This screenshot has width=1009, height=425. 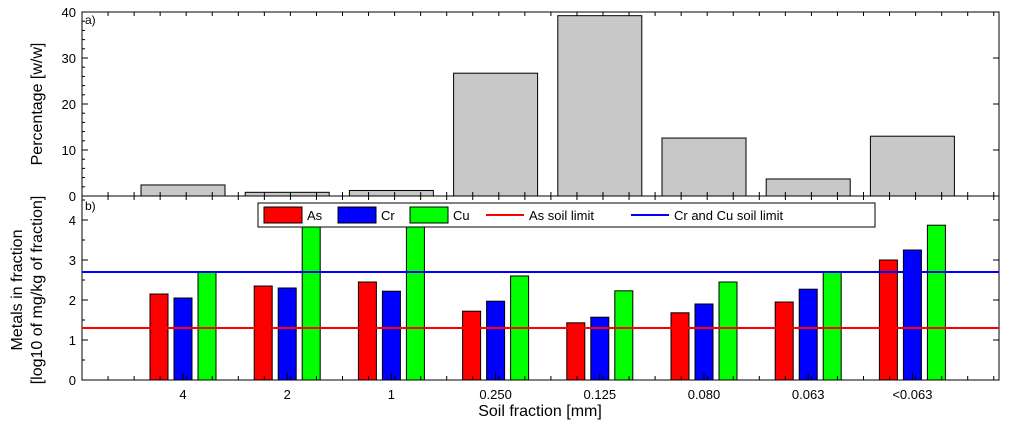 What do you see at coordinates (283, 215) in the screenshot?
I see `legend-swatch-as` at bounding box center [283, 215].